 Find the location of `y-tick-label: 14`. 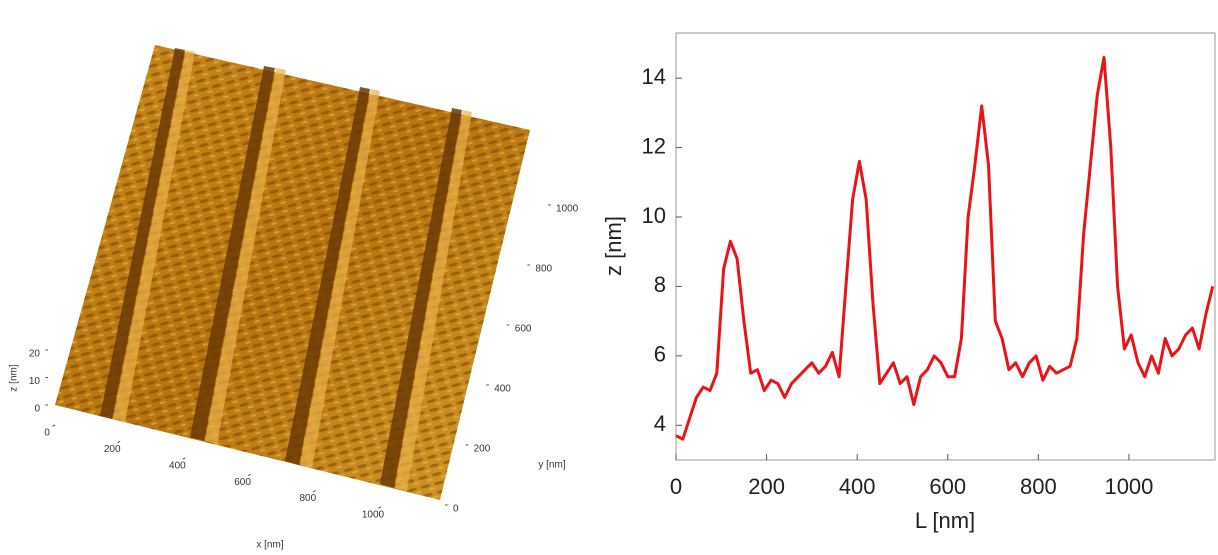

y-tick-label: 14 is located at coordinates (654, 76).